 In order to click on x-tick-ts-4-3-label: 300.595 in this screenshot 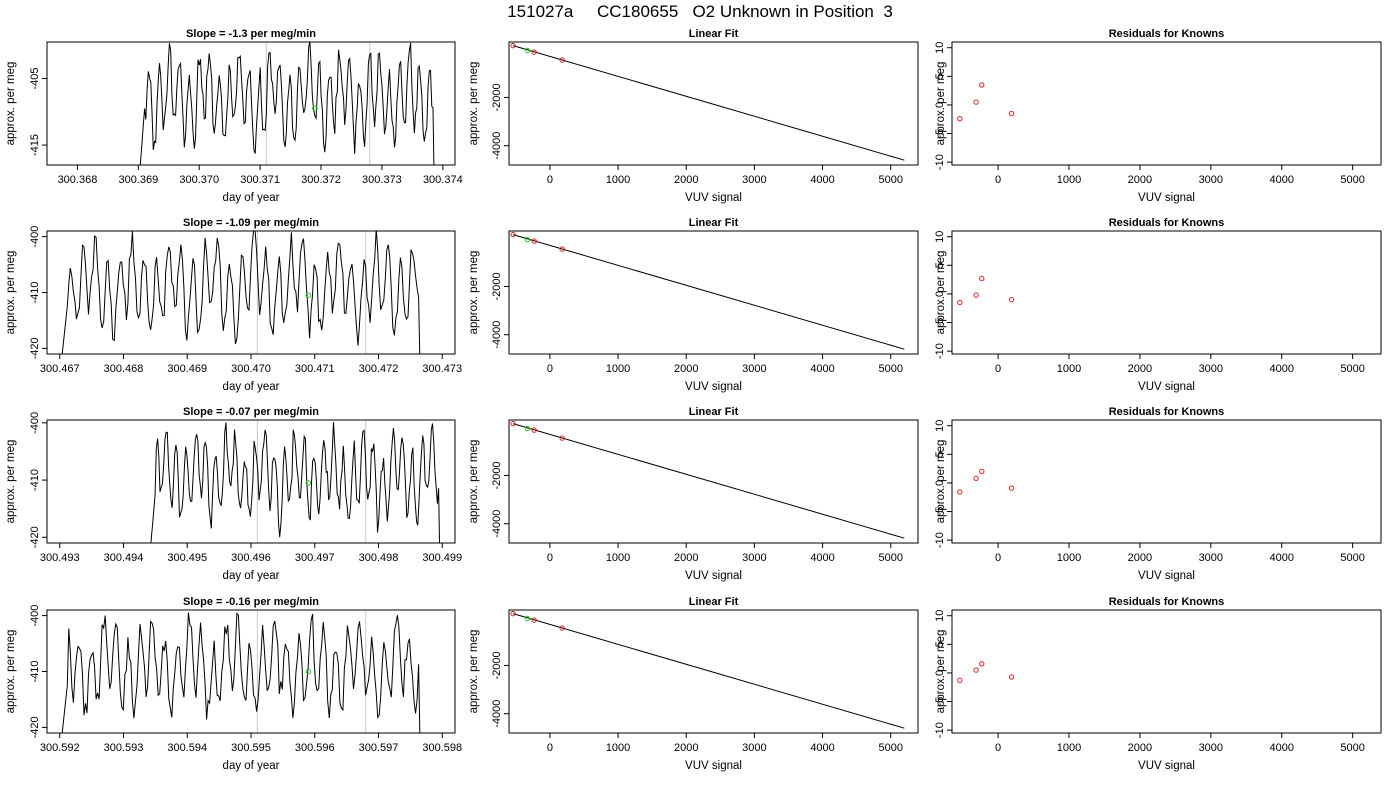, I will do `click(251, 748)`.